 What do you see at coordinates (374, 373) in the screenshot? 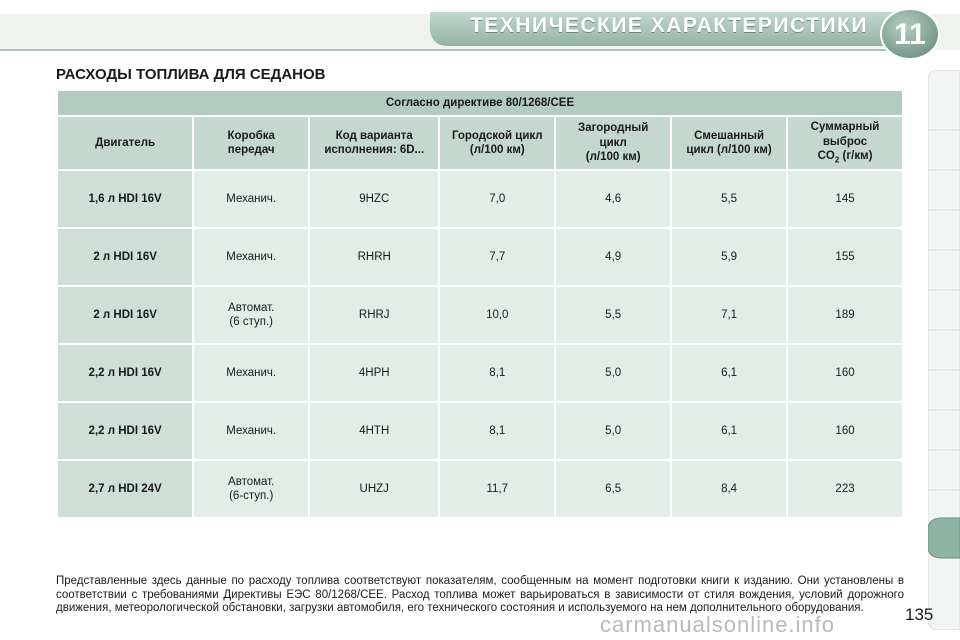
I see `code-cell: 4HPH` at bounding box center [374, 373].